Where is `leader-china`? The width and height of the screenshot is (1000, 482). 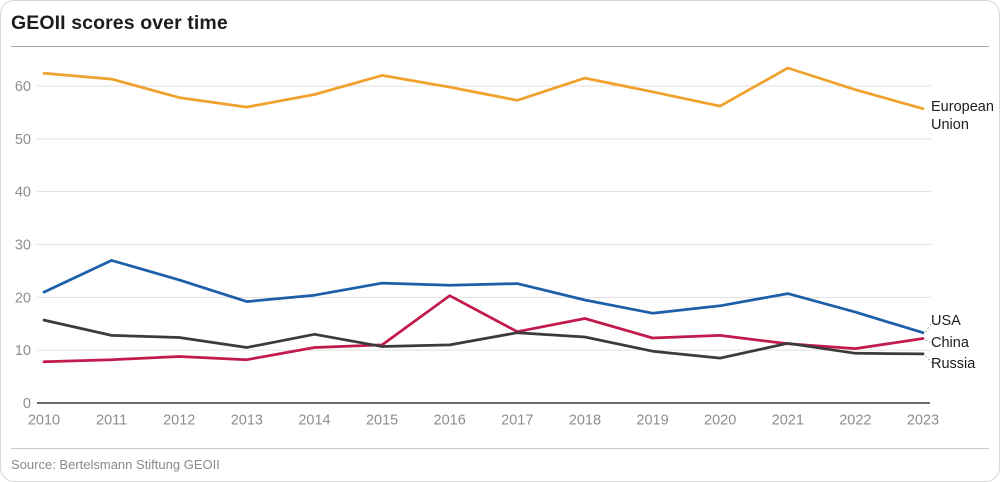
leader-china is located at coordinates (929, 341).